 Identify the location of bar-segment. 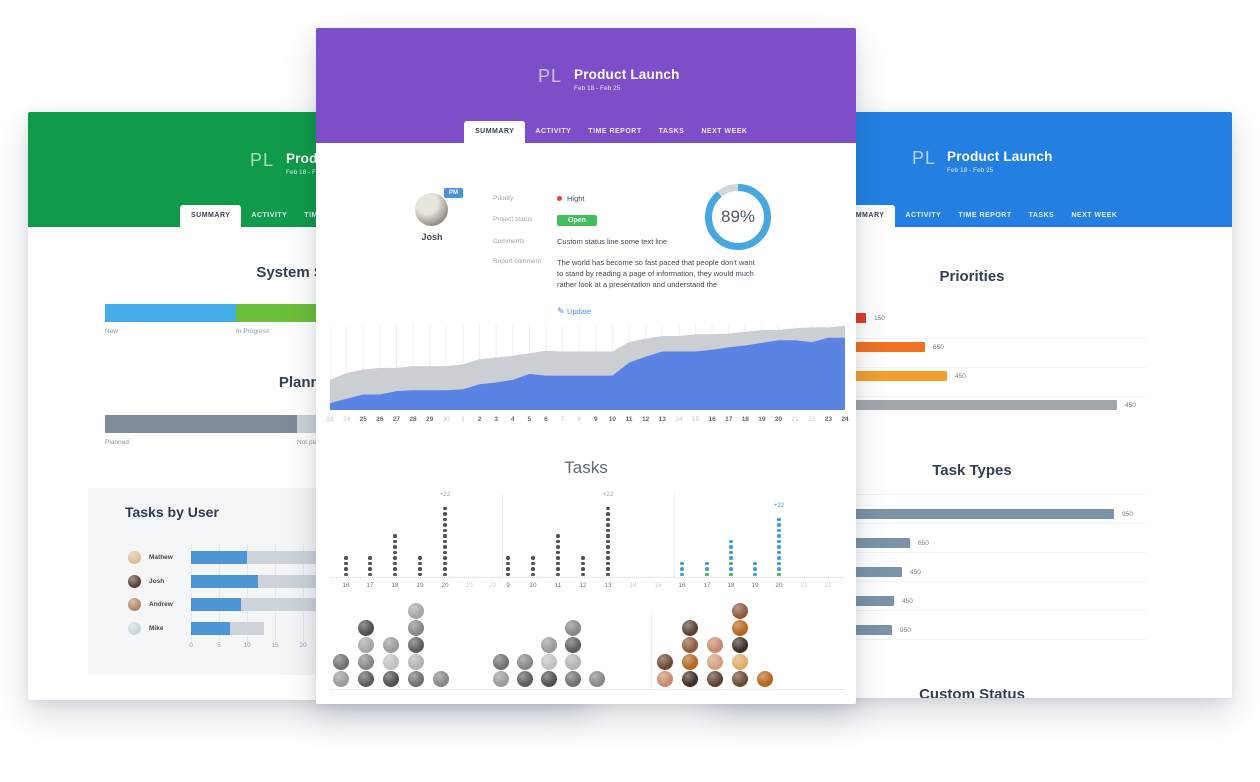
(201, 424).